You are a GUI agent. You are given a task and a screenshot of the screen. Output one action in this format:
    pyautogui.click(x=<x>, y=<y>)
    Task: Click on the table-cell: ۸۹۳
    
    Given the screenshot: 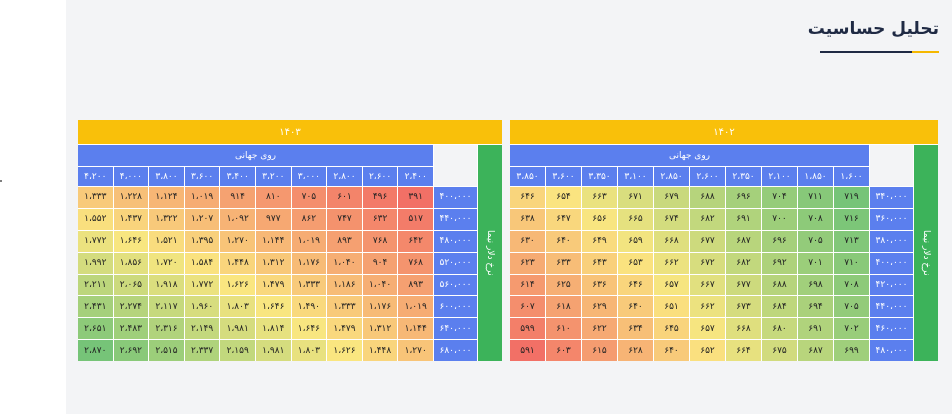 What is the action you would take?
    pyautogui.click(x=415, y=285)
    